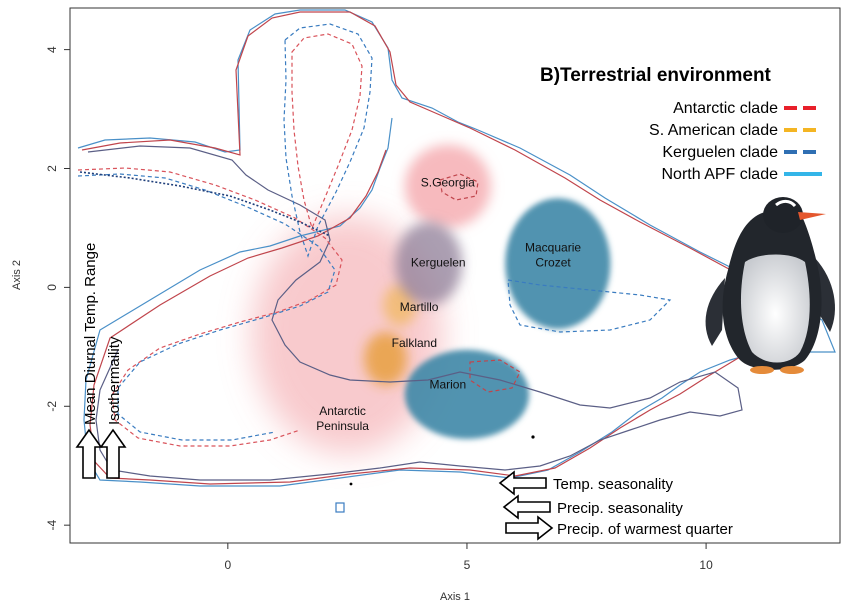  What do you see at coordinates (52, 168) in the screenshot?
I see `y-tick-label: 2` at bounding box center [52, 168].